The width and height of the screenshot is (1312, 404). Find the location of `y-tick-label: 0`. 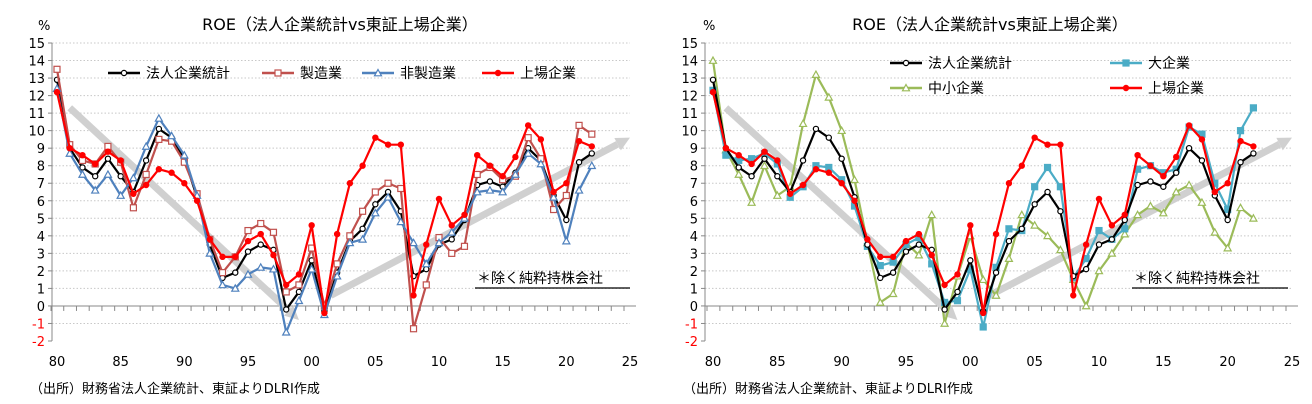

y-tick-label: 0 is located at coordinates (41, 307).